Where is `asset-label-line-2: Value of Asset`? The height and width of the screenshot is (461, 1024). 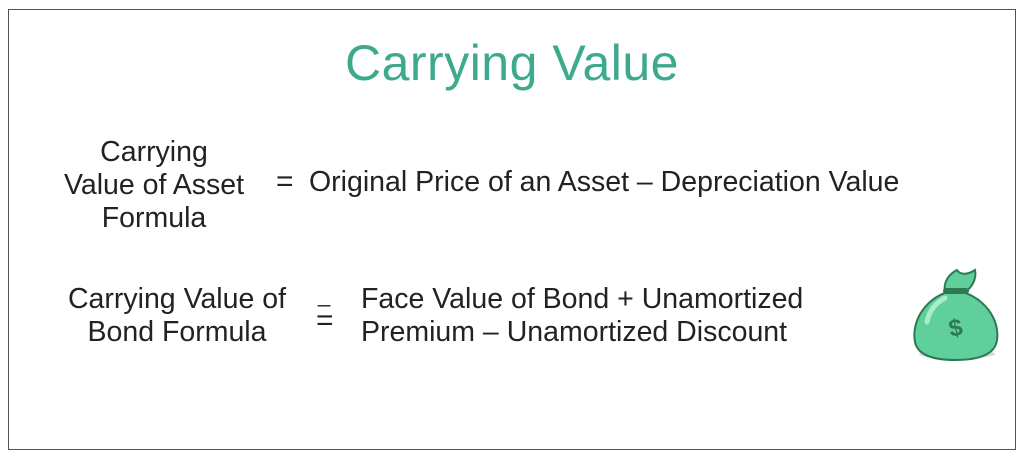
asset-label-line-2: Value of Asset is located at coordinates (154, 185).